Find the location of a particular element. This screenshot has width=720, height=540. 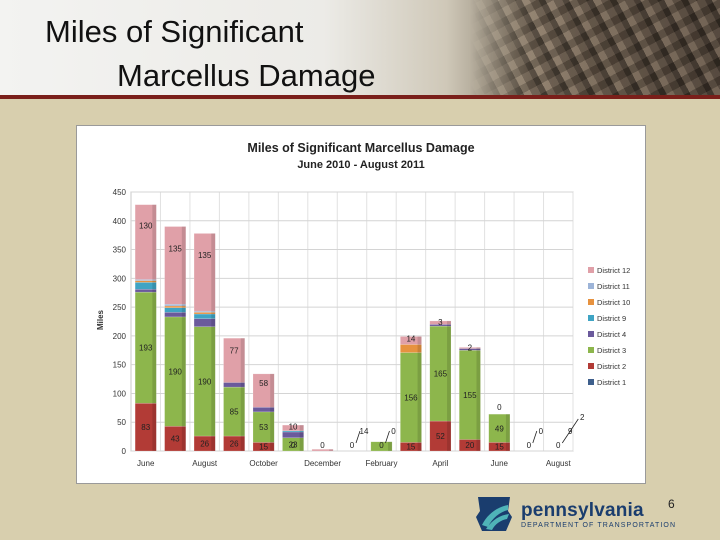

legend-label: District 9 is located at coordinates (611, 318).